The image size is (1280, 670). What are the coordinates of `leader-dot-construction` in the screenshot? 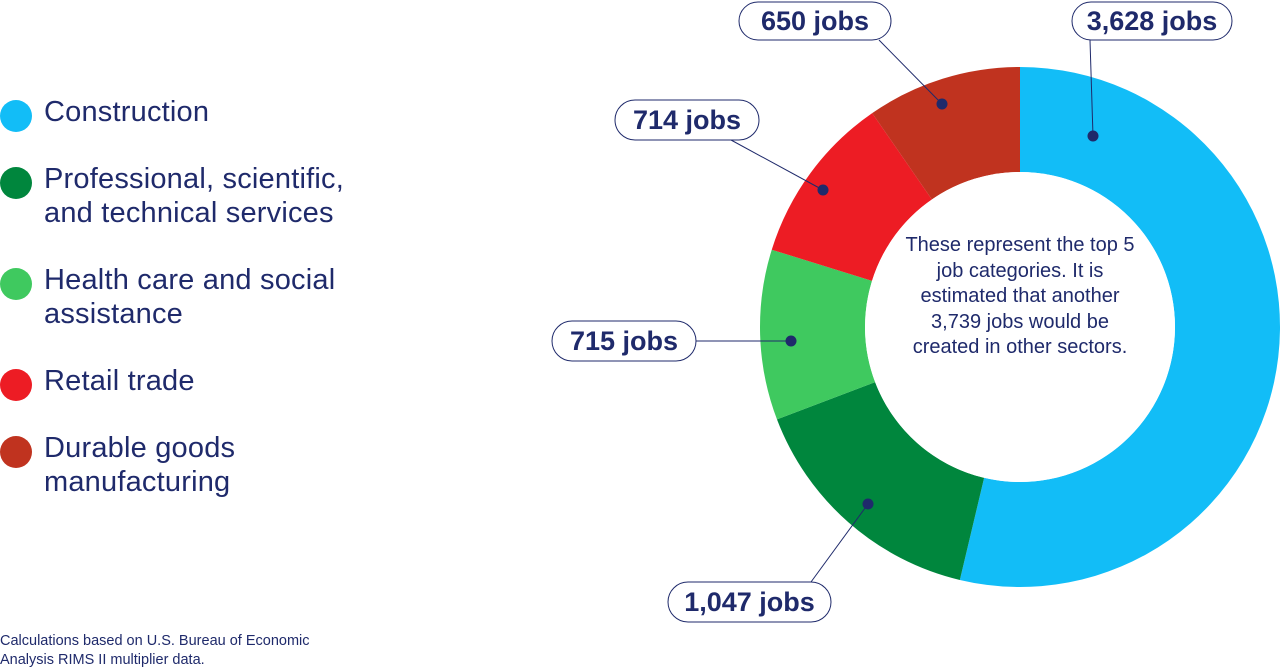 It's located at (1093, 136).